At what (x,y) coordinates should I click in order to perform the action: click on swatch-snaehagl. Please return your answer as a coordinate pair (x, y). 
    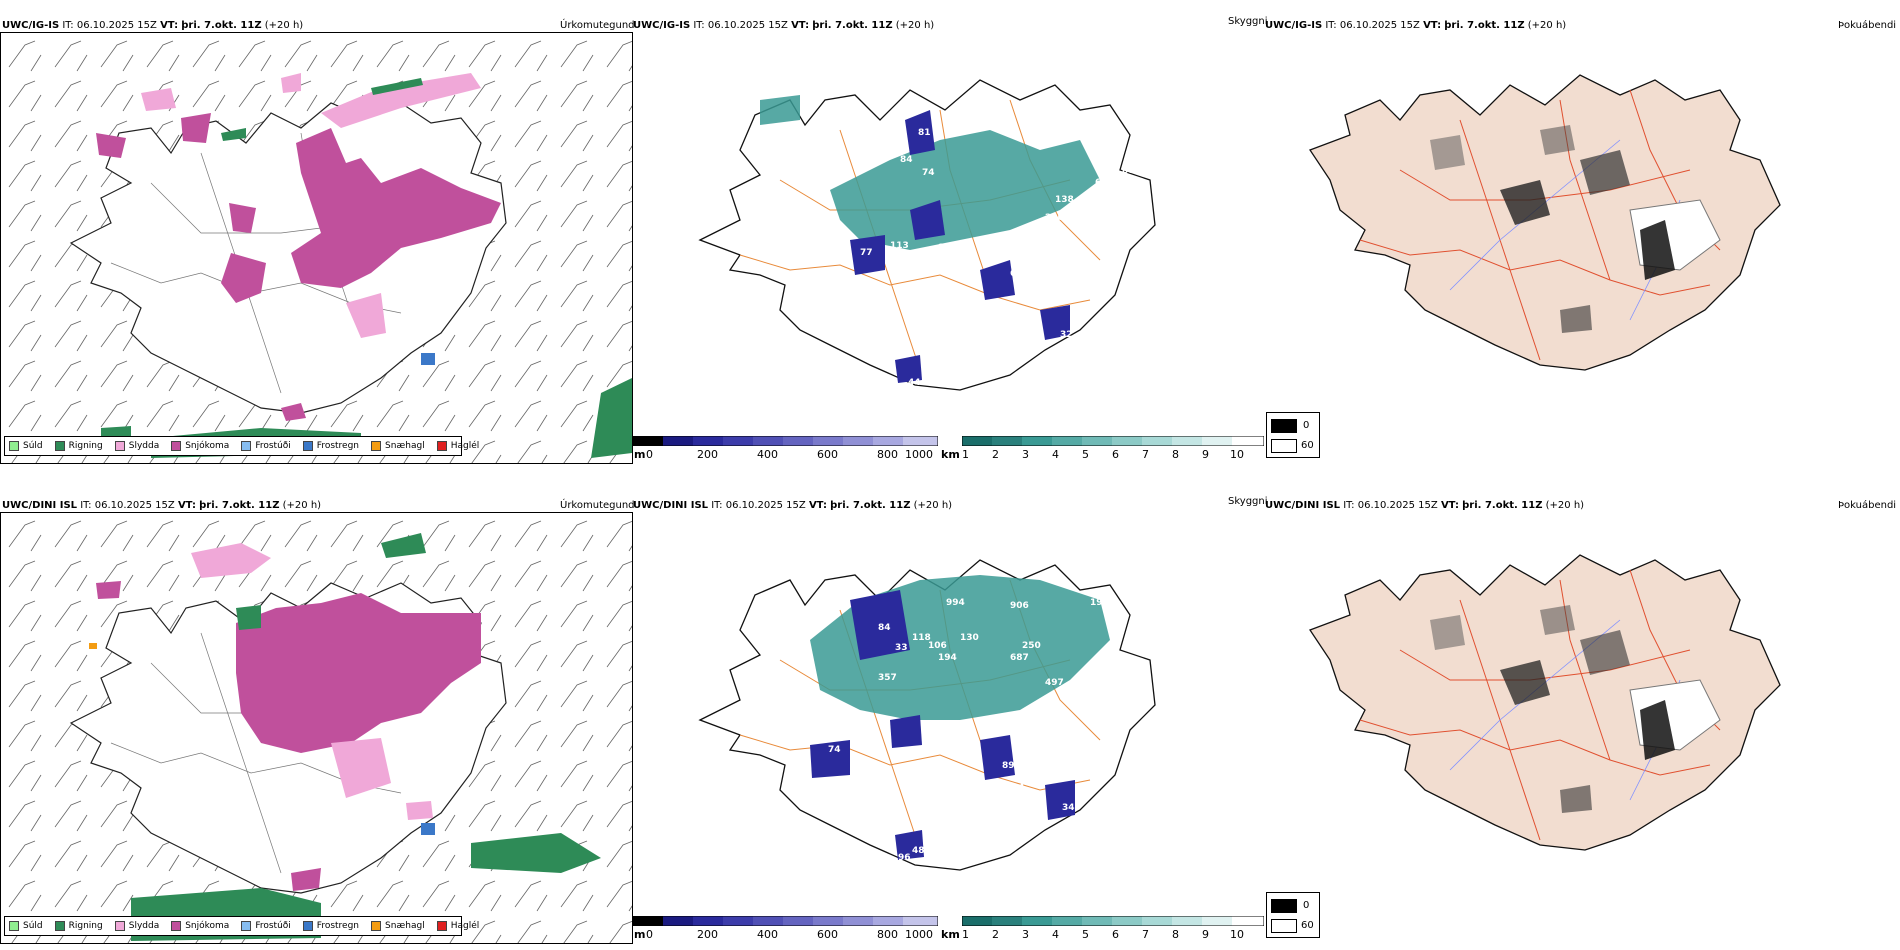
    Looking at the image, I should click on (376, 926).